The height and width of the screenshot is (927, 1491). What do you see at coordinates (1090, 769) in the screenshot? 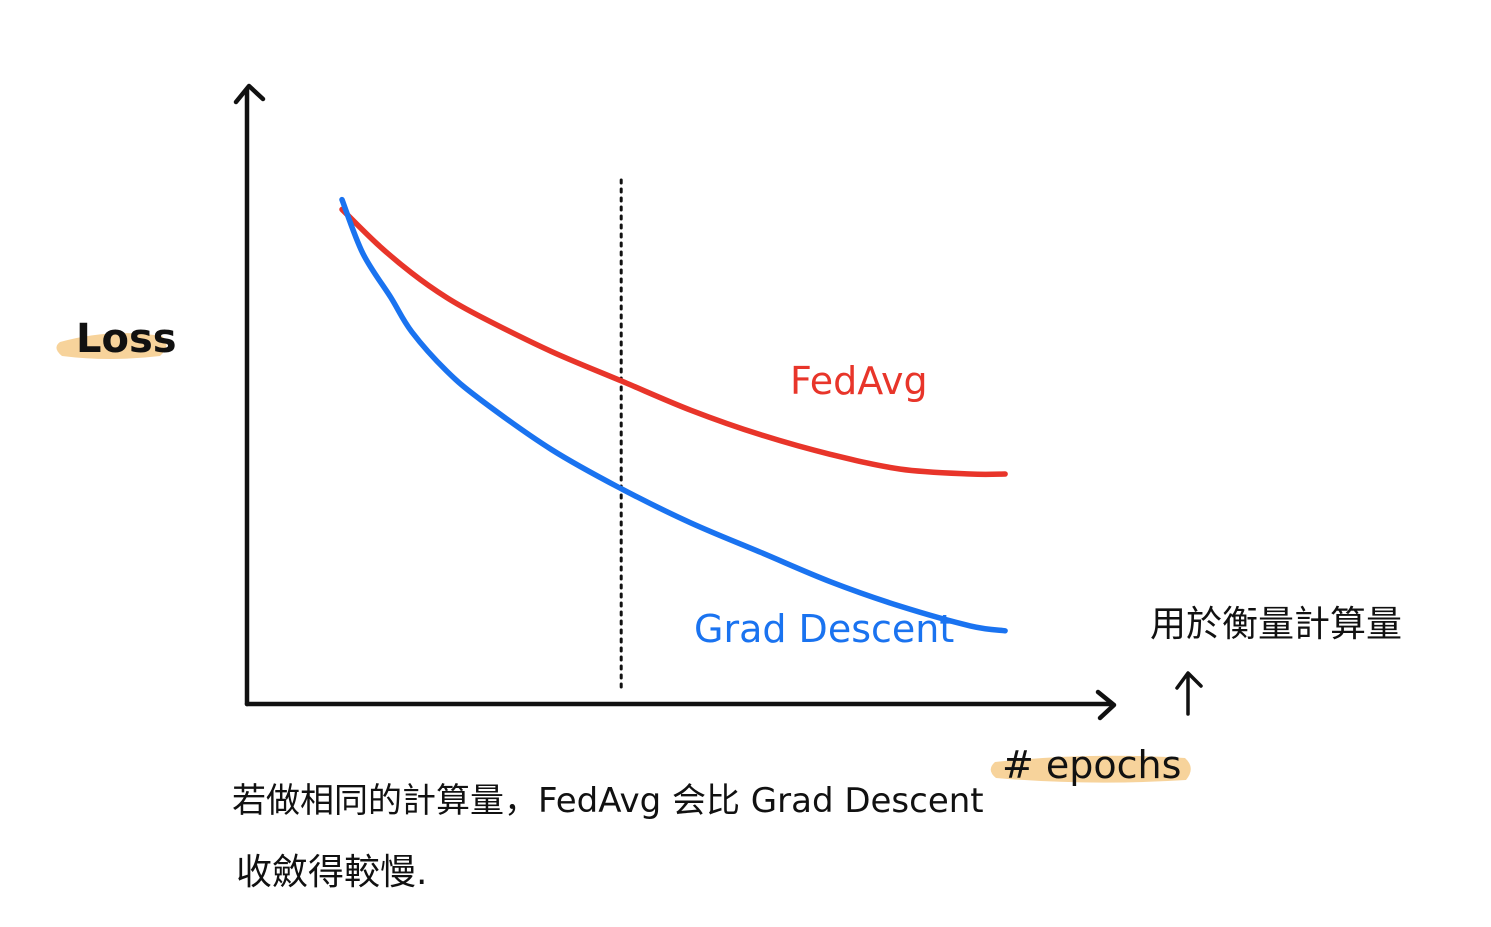
I see `epochs-highlight` at bounding box center [1090, 769].